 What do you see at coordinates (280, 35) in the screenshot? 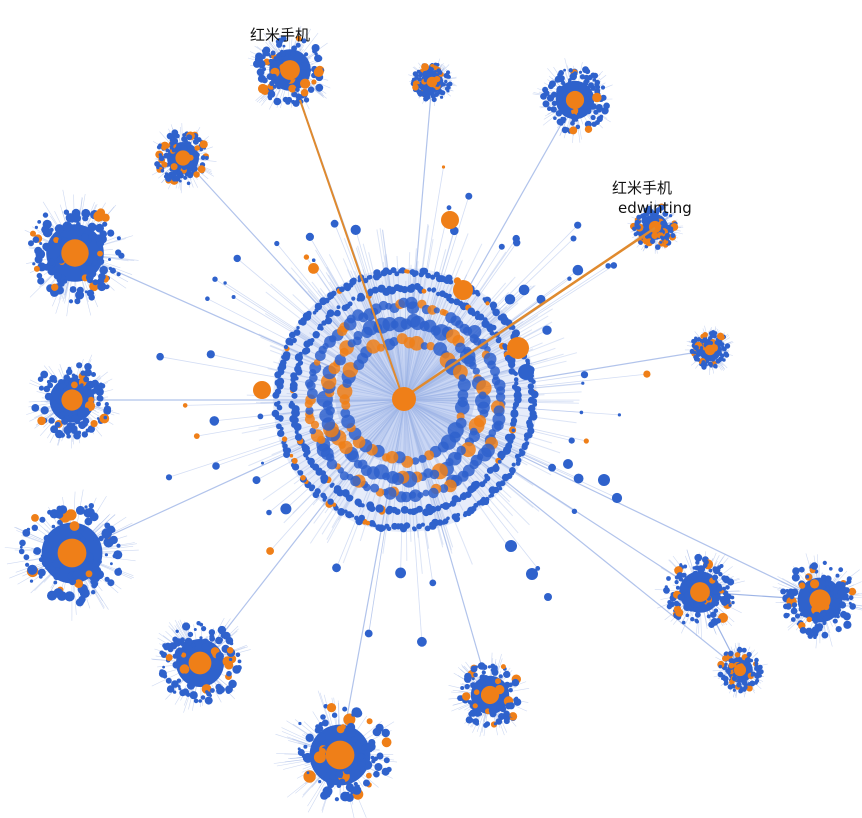
I see `top-cluster-label: 红米手机` at bounding box center [280, 35].